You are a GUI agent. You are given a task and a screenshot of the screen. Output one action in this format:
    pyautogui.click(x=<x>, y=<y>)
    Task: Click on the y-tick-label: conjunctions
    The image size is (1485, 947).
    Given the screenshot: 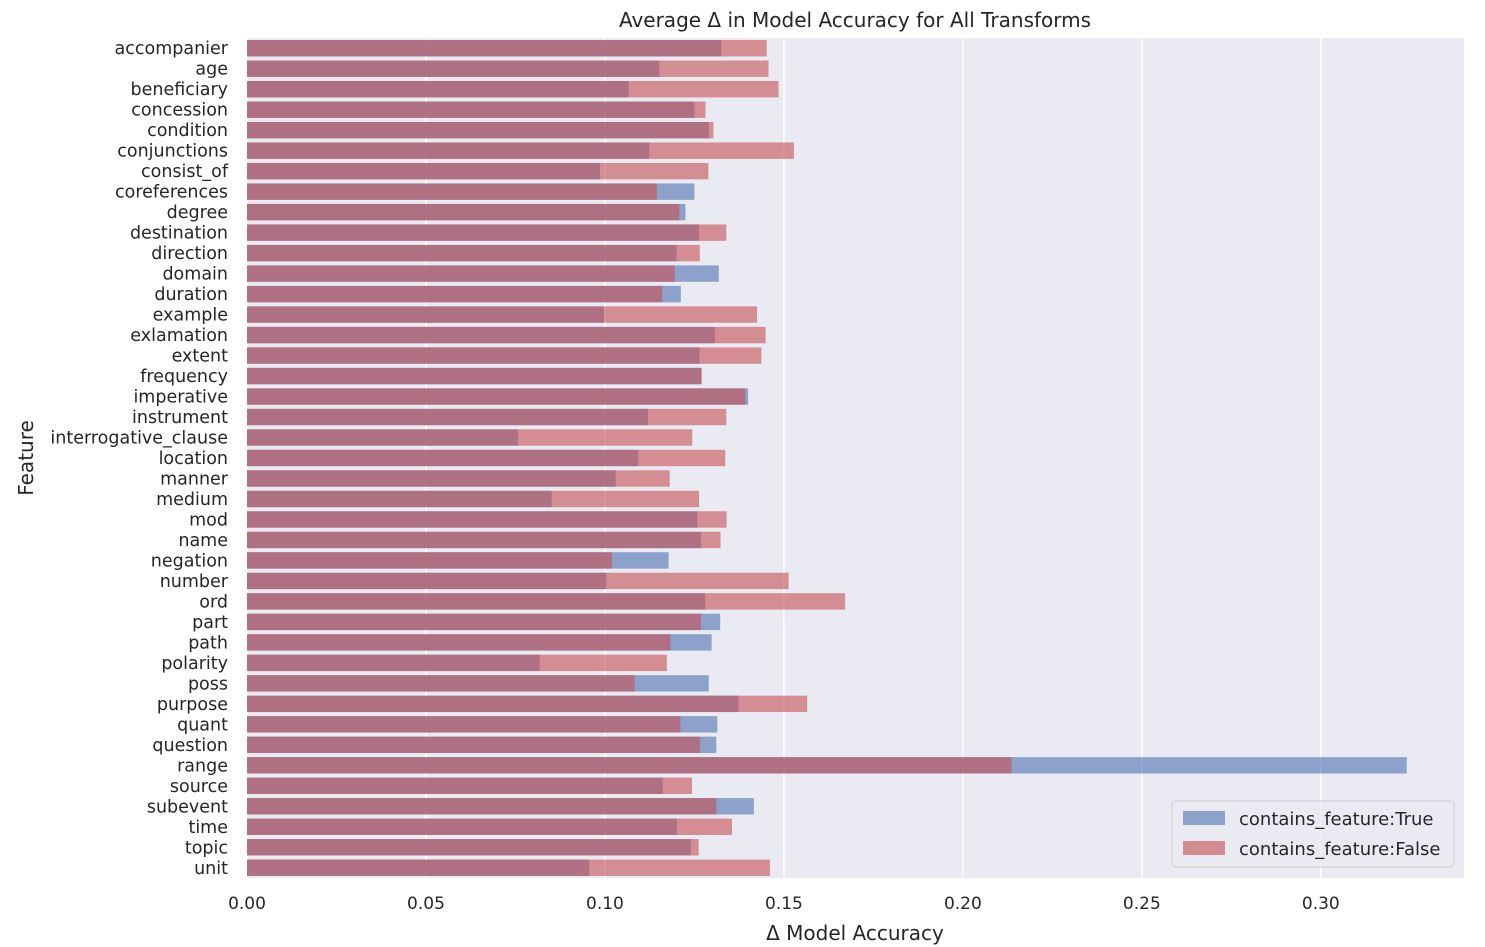 What is the action you would take?
    pyautogui.click(x=172, y=152)
    